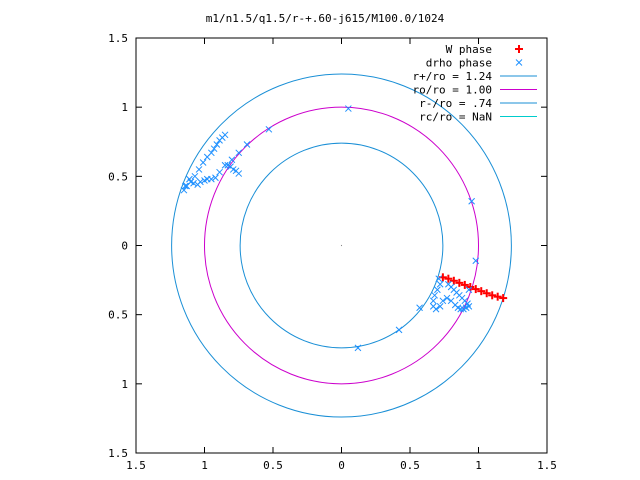 The height and width of the screenshot is (480, 640). What do you see at coordinates (459, 63) in the screenshot?
I see `legend-label: drho phase` at bounding box center [459, 63].